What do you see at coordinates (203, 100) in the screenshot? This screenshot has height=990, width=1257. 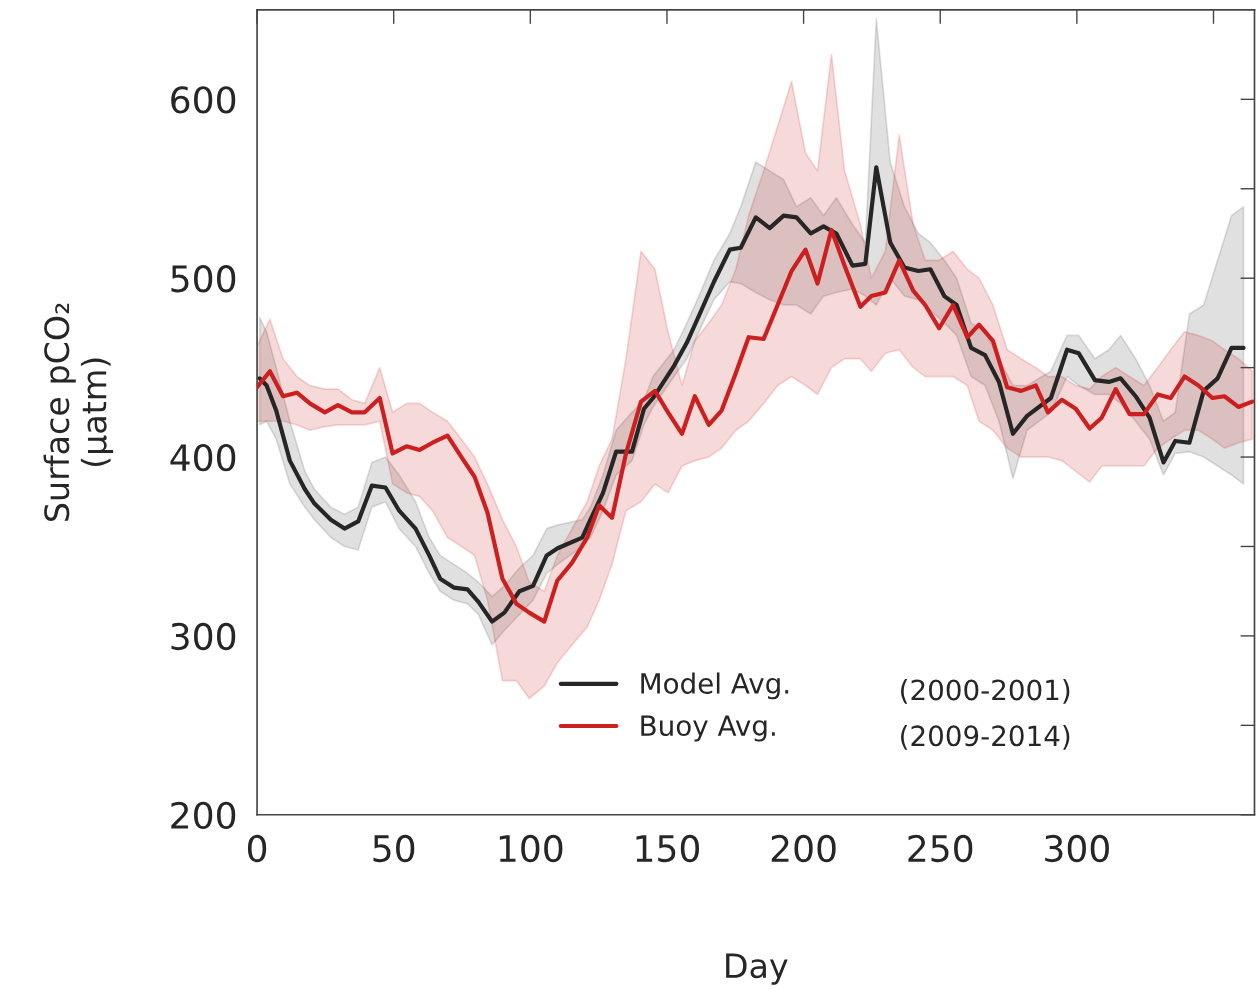 I see `y-tick-label: 600` at bounding box center [203, 100].